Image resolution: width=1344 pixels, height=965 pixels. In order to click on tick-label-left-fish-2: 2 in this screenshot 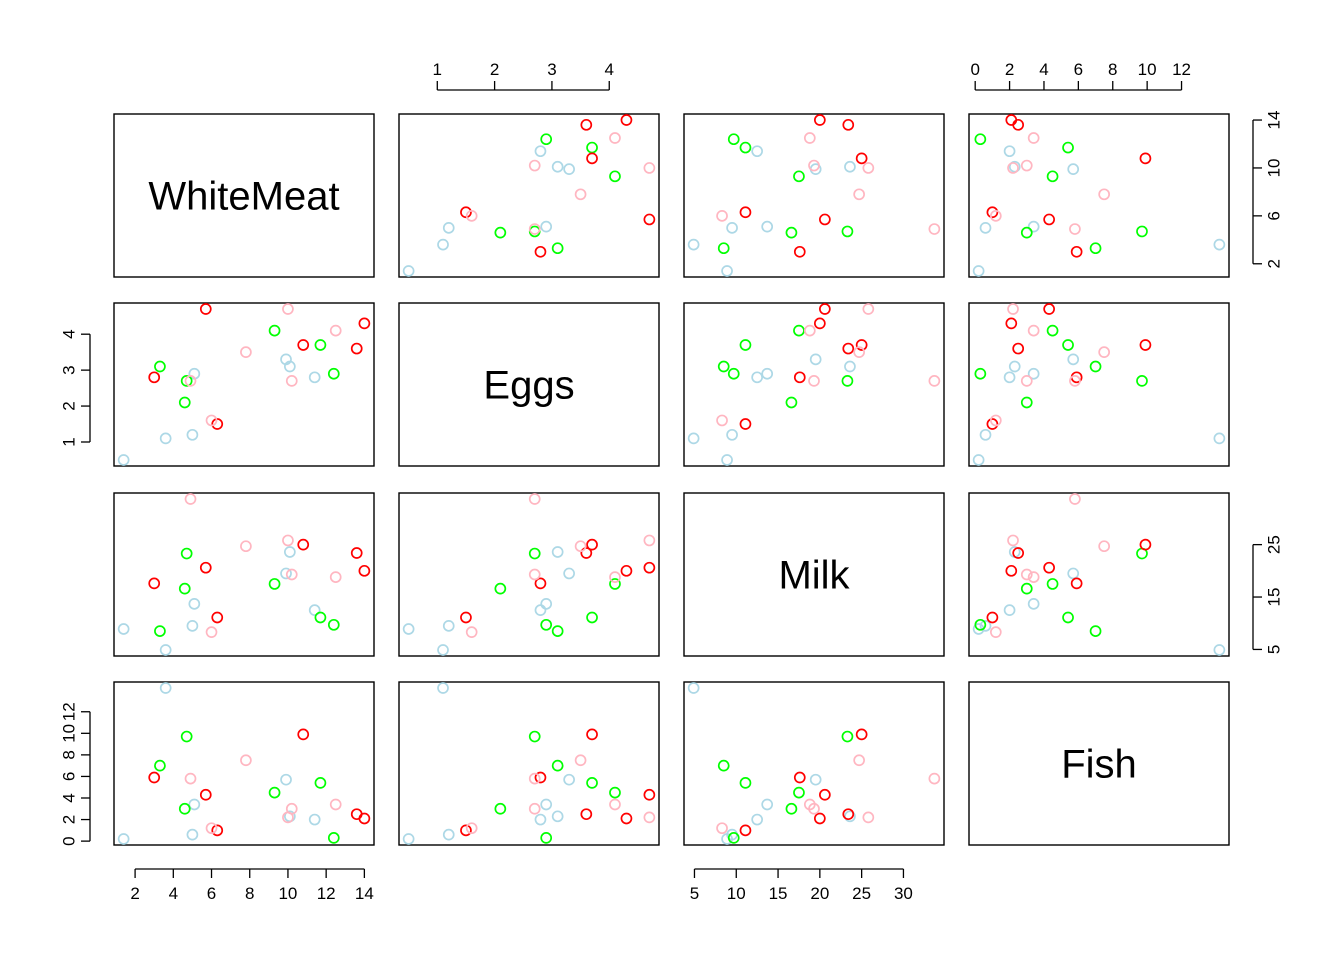, I will do `click(69, 819)`.